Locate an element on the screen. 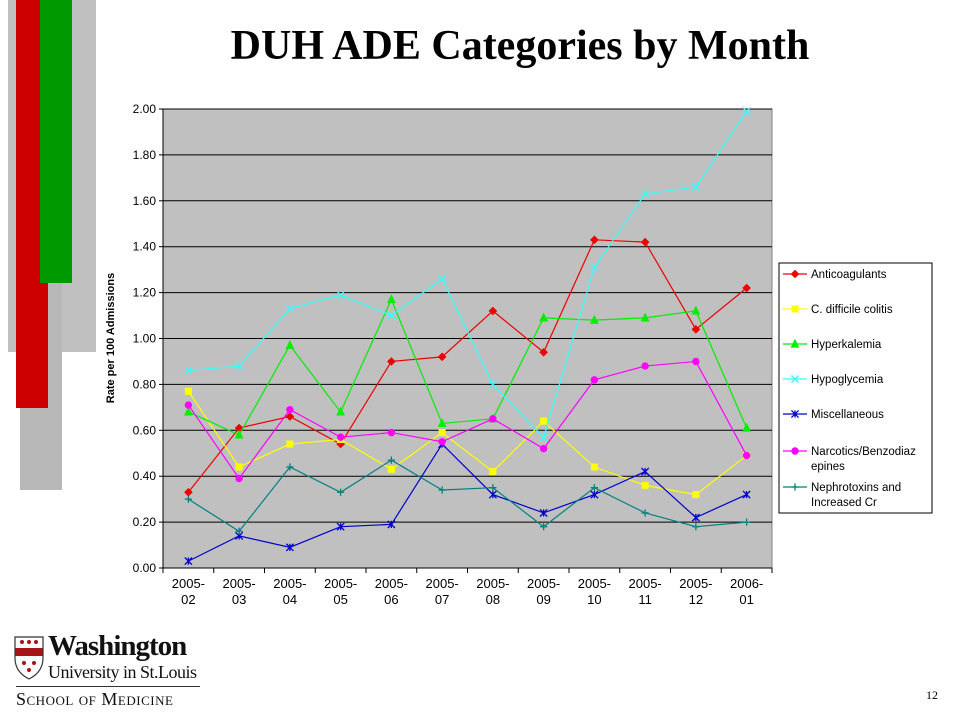 This screenshot has height=720, width=960. legend-entry: Hypoglycemia is located at coordinates (833, 380).